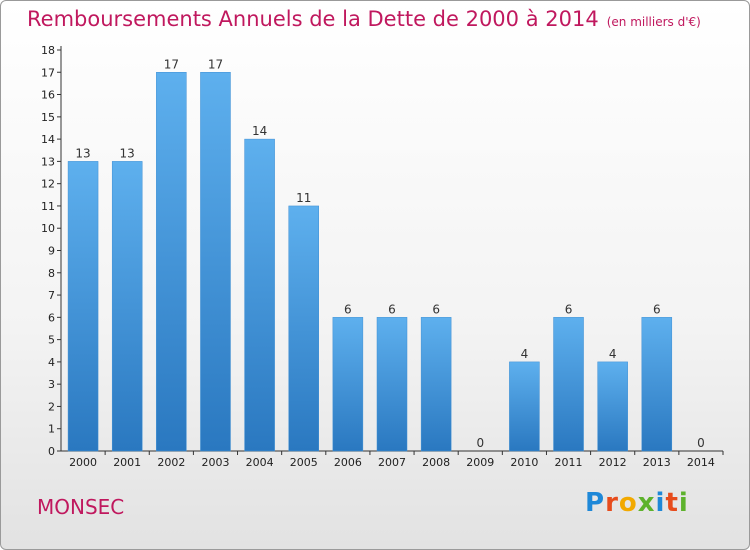 The width and height of the screenshot is (750, 550). What do you see at coordinates (51, 384) in the screenshot?
I see `y-tick-label: 3` at bounding box center [51, 384].